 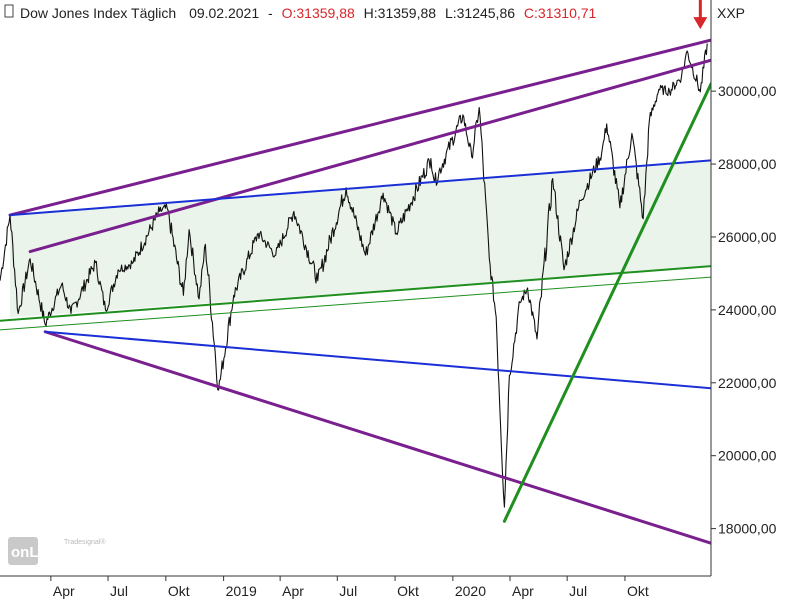 I want to click on x-tick-label-1: Jul, so click(x=119, y=591).